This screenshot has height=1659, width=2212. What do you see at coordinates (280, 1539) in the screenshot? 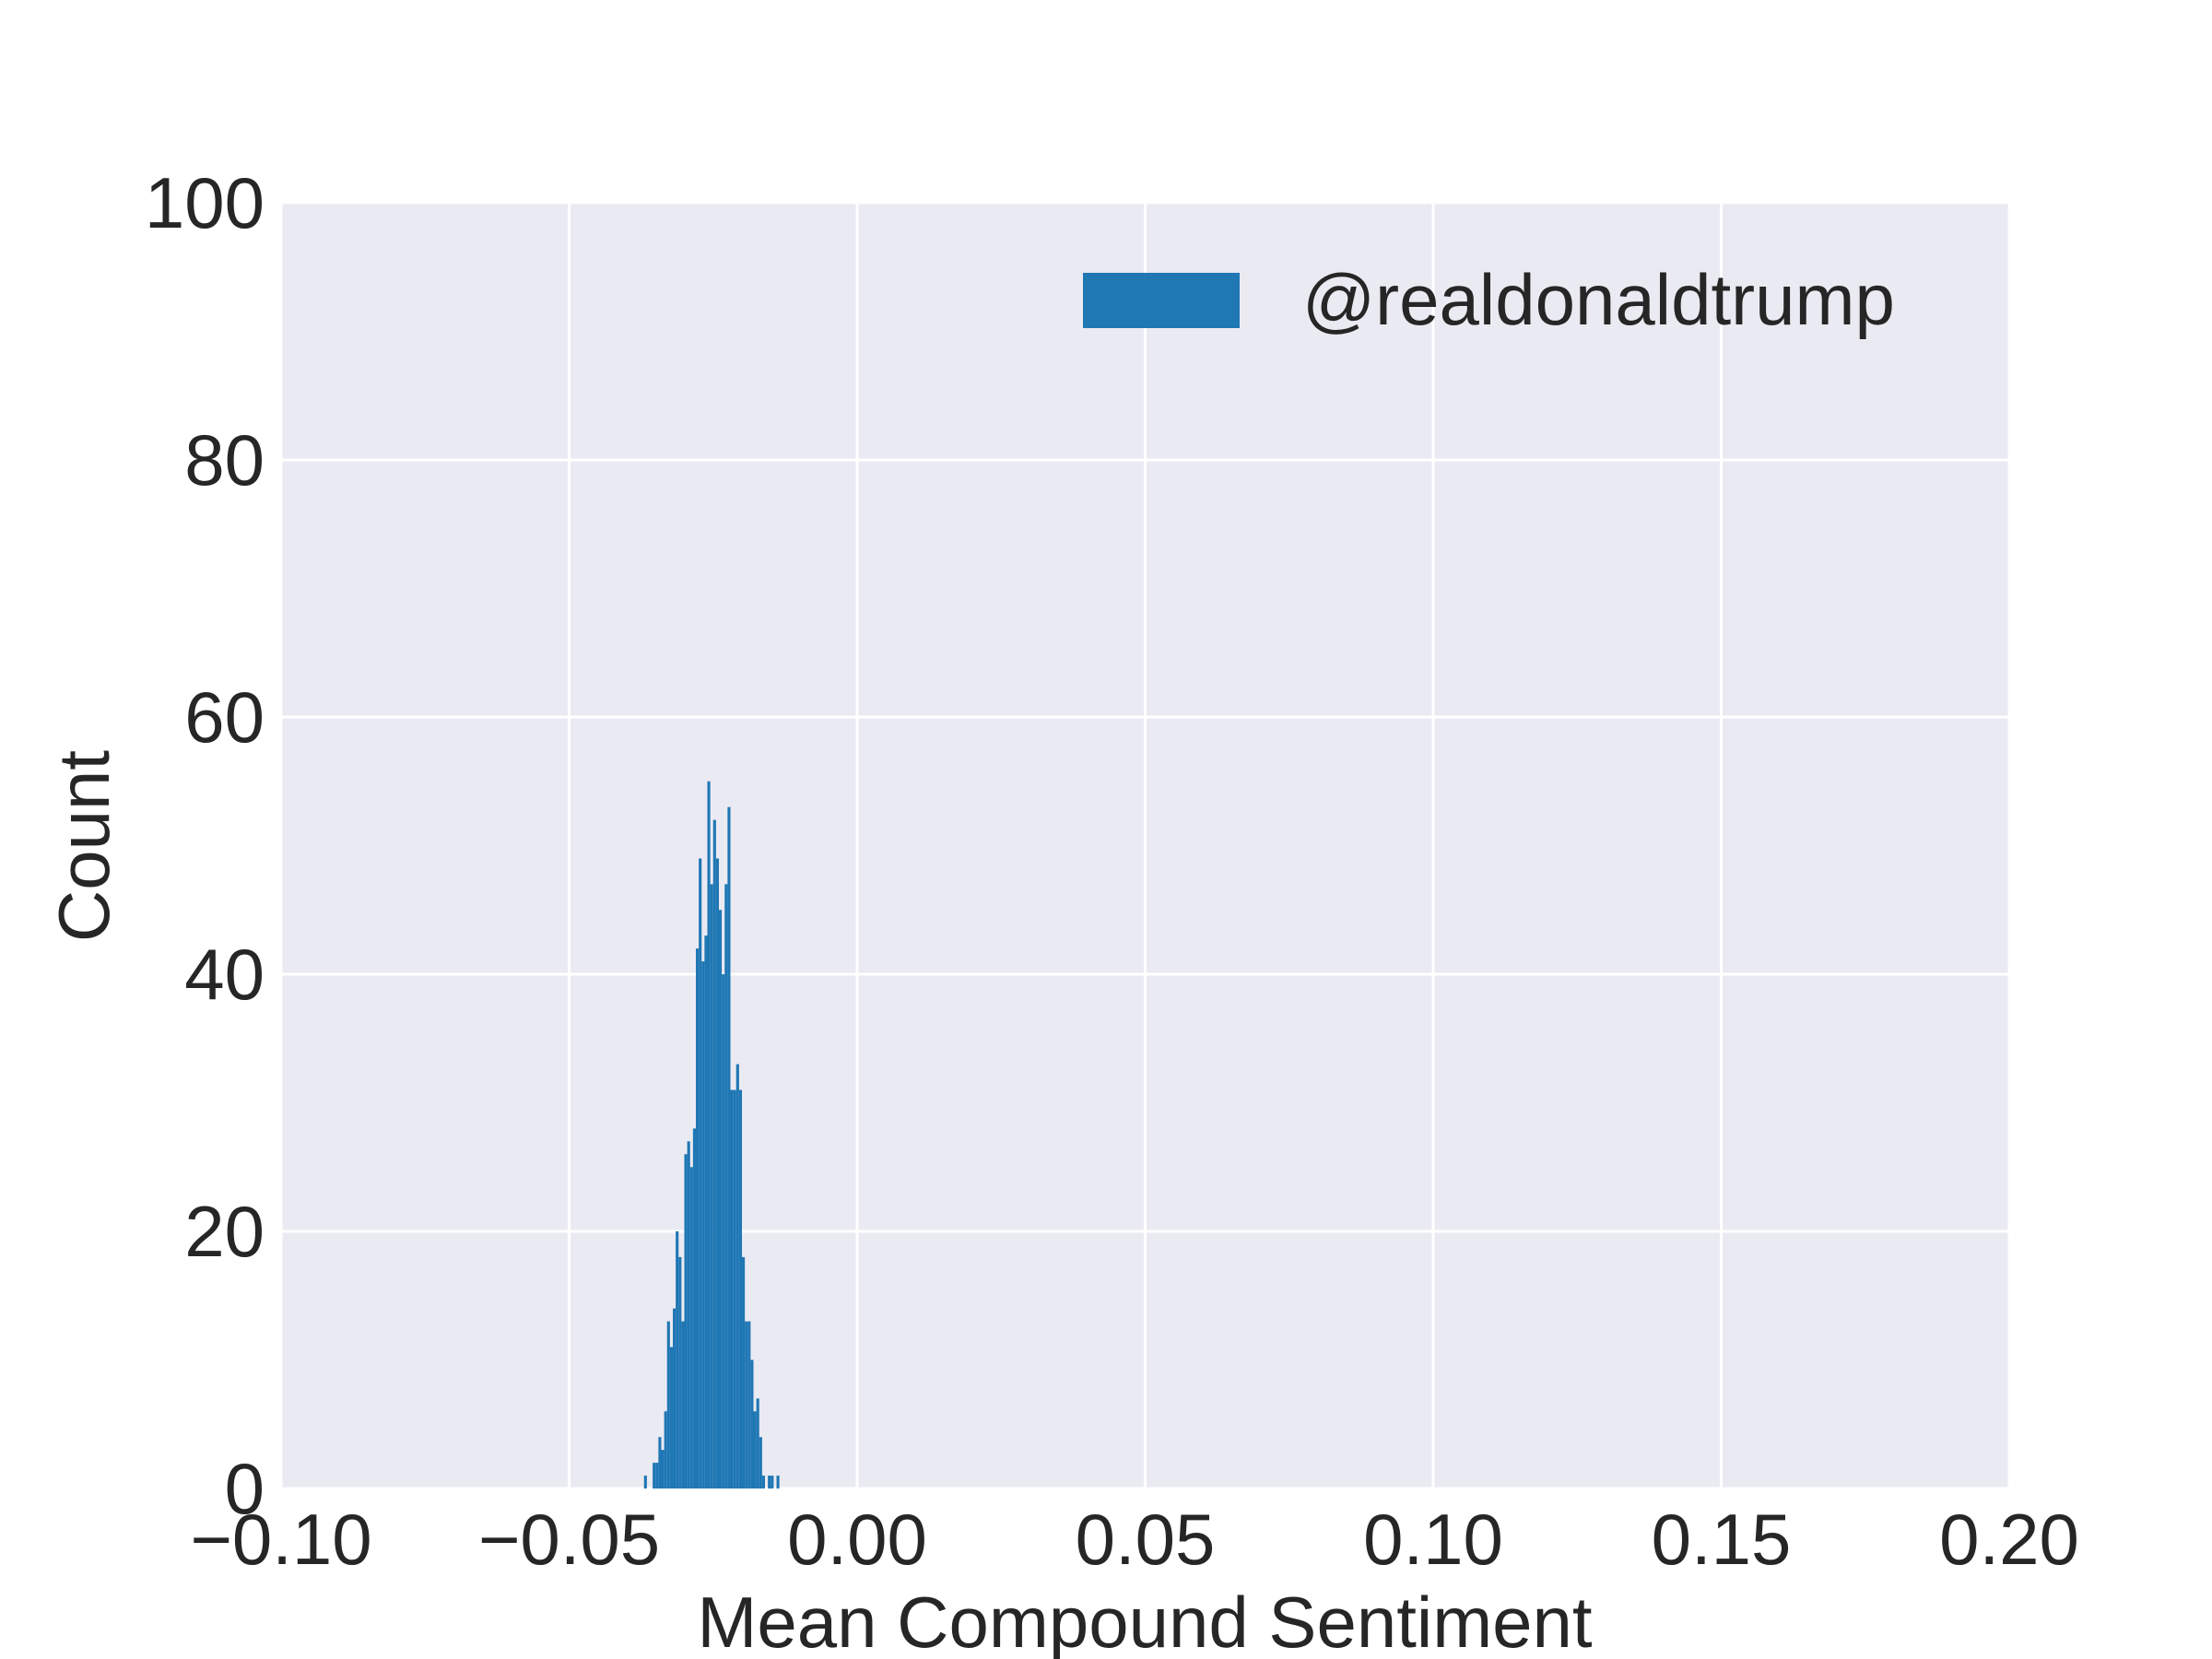
I see `x-tick-label: −0.10` at bounding box center [280, 1539].